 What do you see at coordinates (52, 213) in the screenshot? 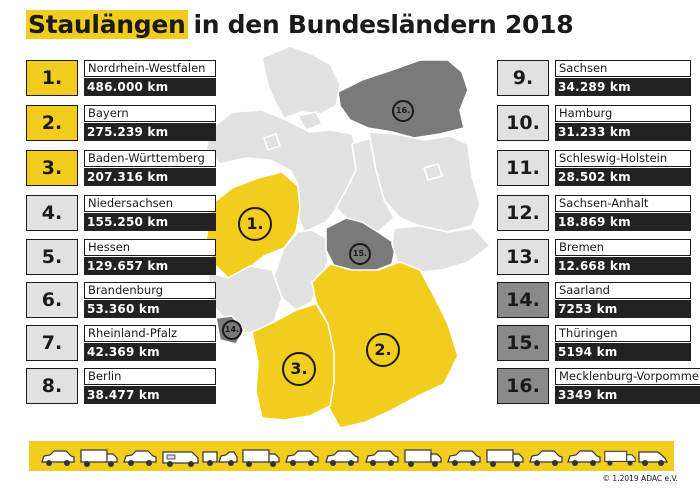
I see `rank-number: 4.` at bounding box center [52, 213].